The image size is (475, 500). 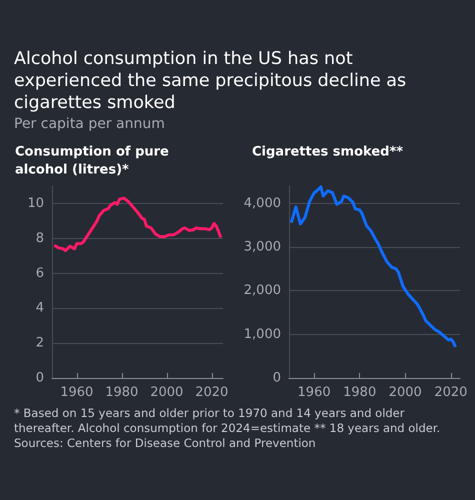 I want to click on y-tick-label: 1,000, so click(x=262, y=334).